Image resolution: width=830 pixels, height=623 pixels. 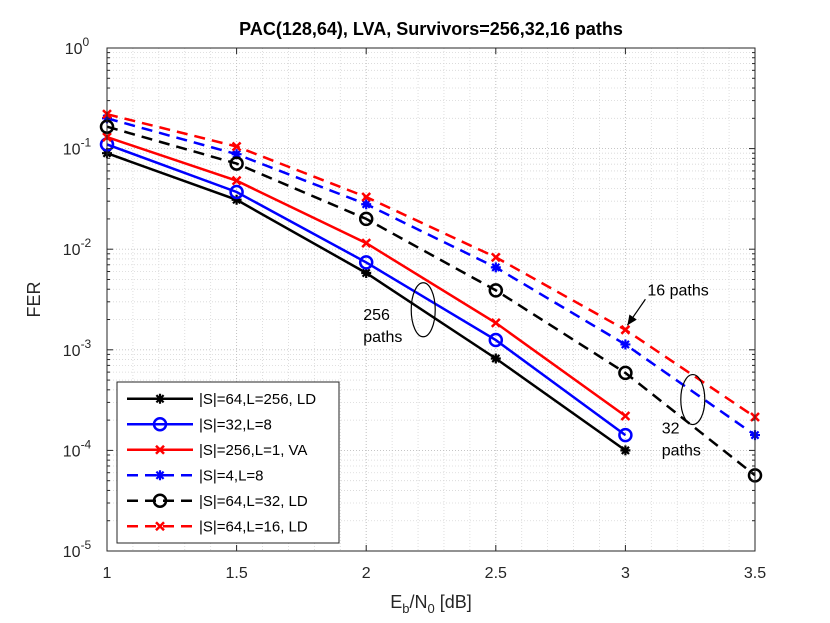 I want to click on x-tick-label: 1.5, so click(x=236, y=573).